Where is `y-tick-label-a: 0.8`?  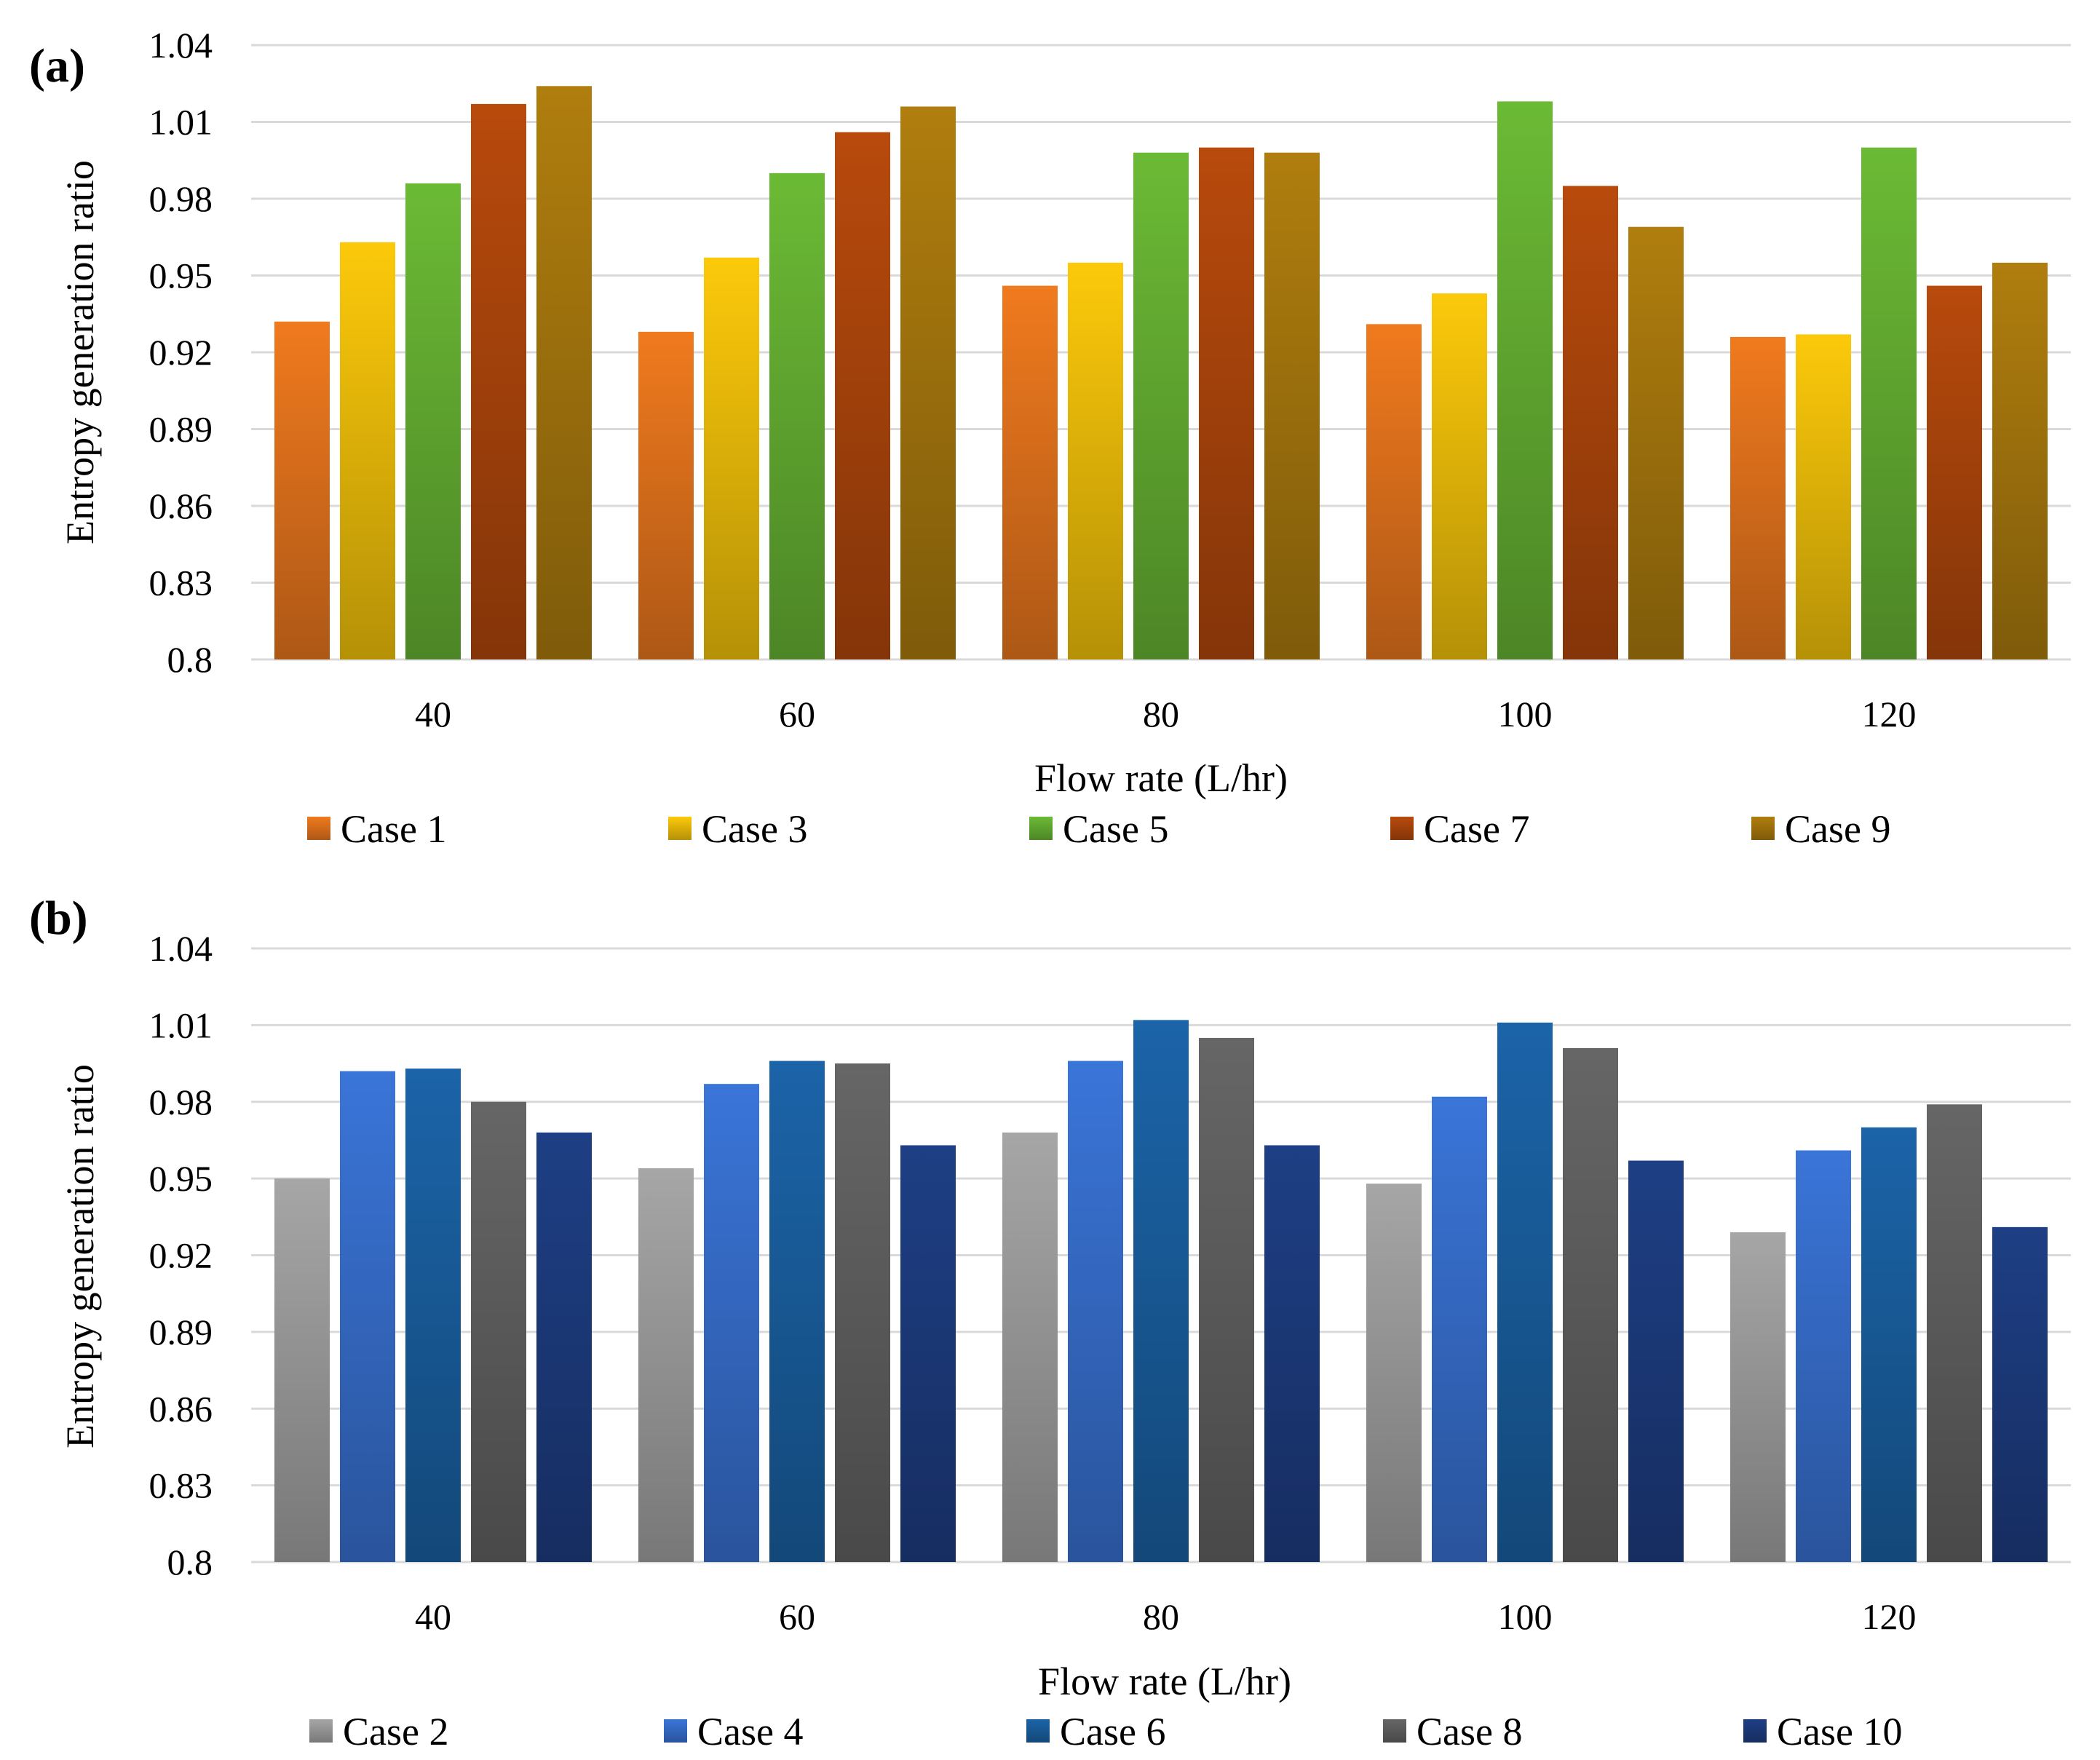 y-tick-label-a: 0.8 is located at coordinates (190, 659).